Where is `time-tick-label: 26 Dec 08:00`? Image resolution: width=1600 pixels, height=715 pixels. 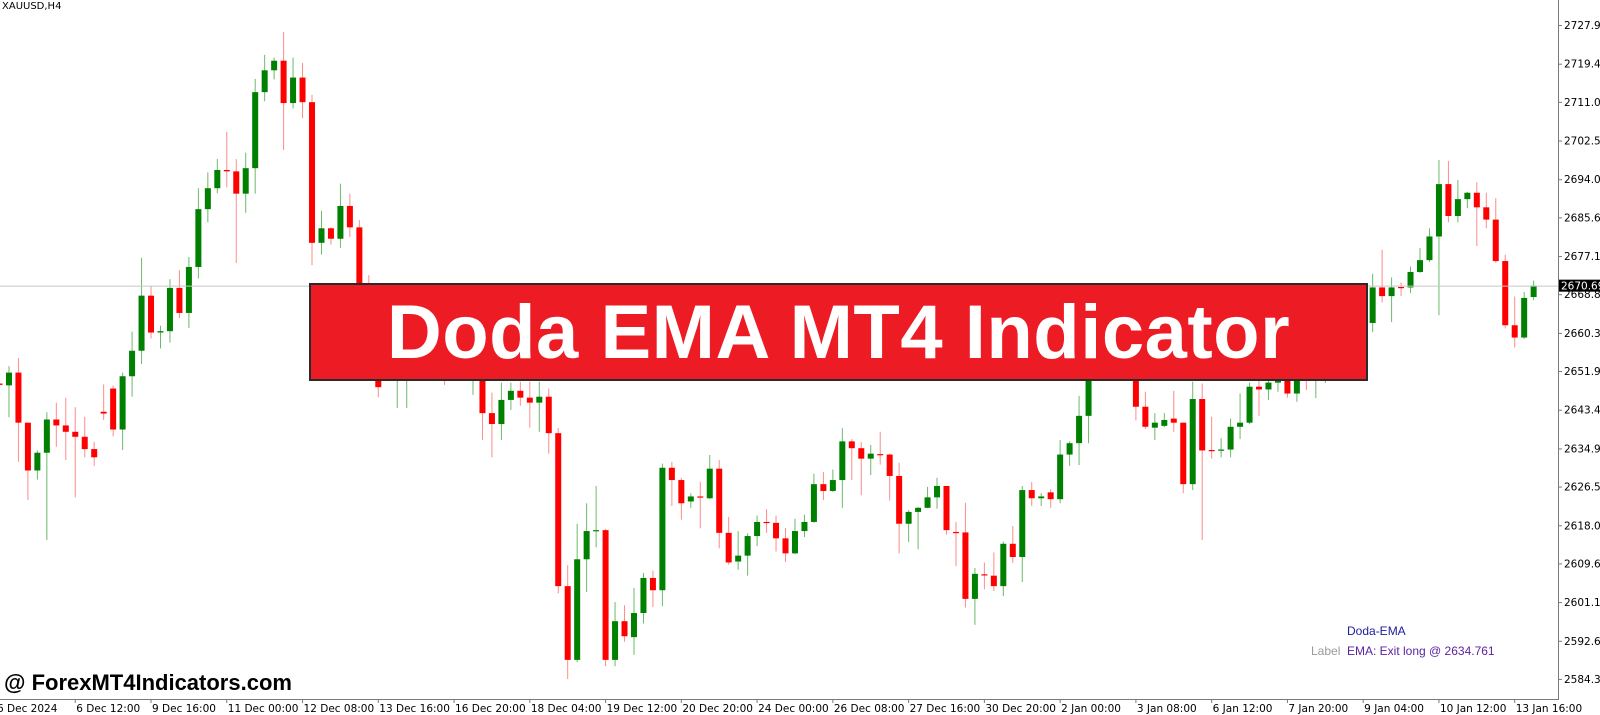
time-tick-label: 26 Dec 08:00 is located at coordinates (869, 709).